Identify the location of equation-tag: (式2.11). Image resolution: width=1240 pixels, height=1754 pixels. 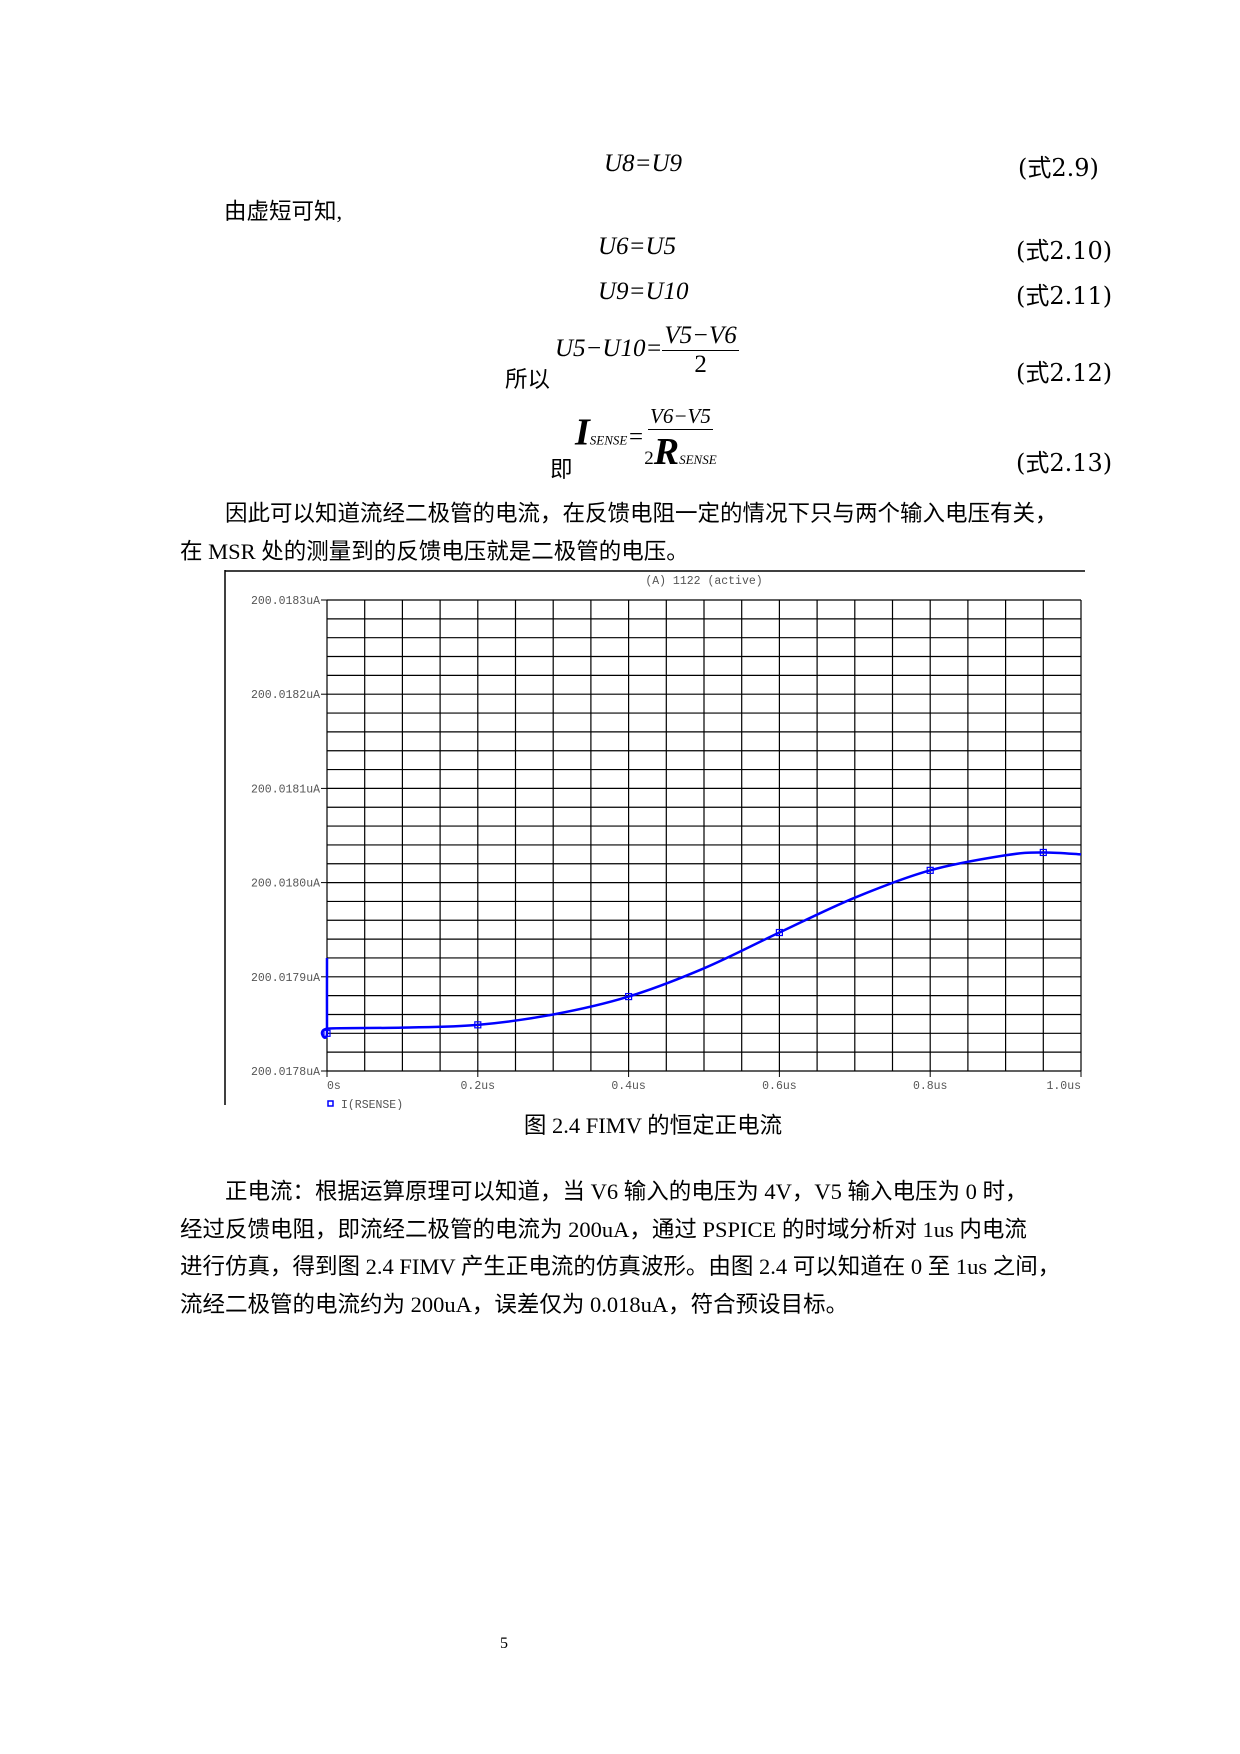
(1064, 296).